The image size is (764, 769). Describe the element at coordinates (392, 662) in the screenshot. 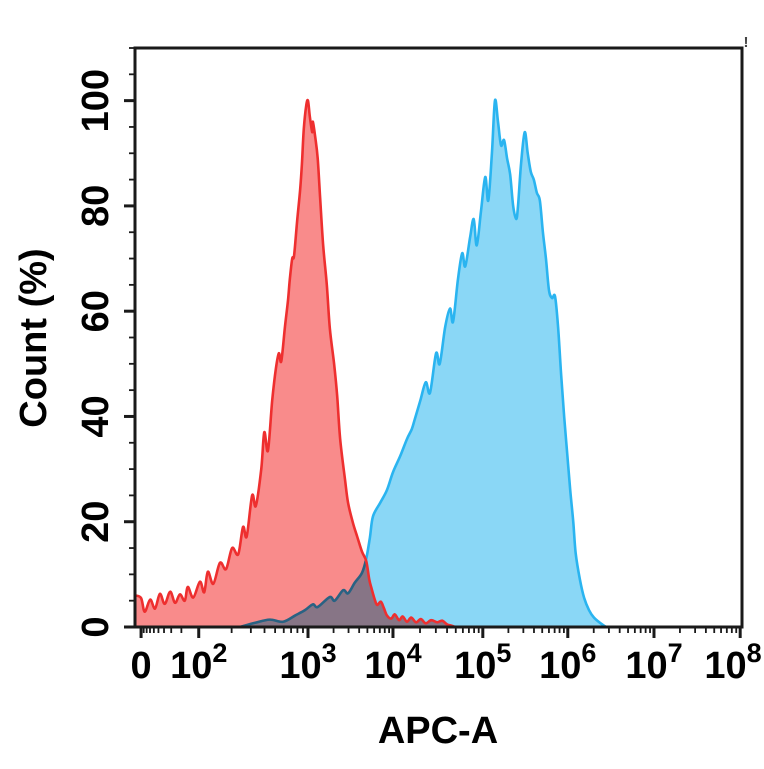

I see `x-tick-label: 10⁴` at that location.